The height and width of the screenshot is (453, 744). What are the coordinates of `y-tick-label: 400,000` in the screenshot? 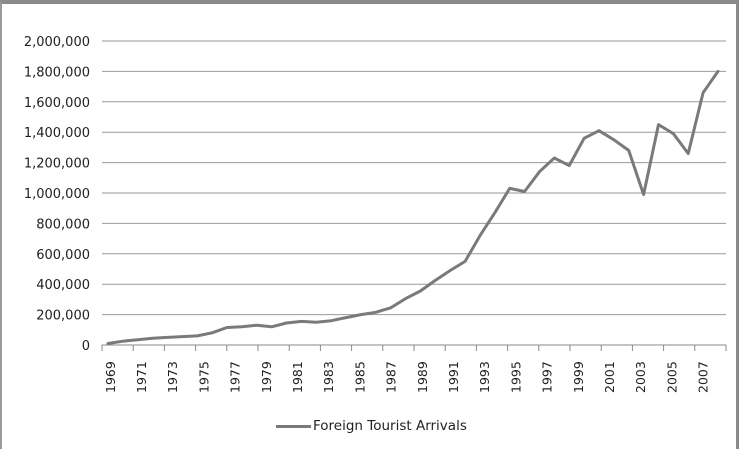 It's located at (63, 285).